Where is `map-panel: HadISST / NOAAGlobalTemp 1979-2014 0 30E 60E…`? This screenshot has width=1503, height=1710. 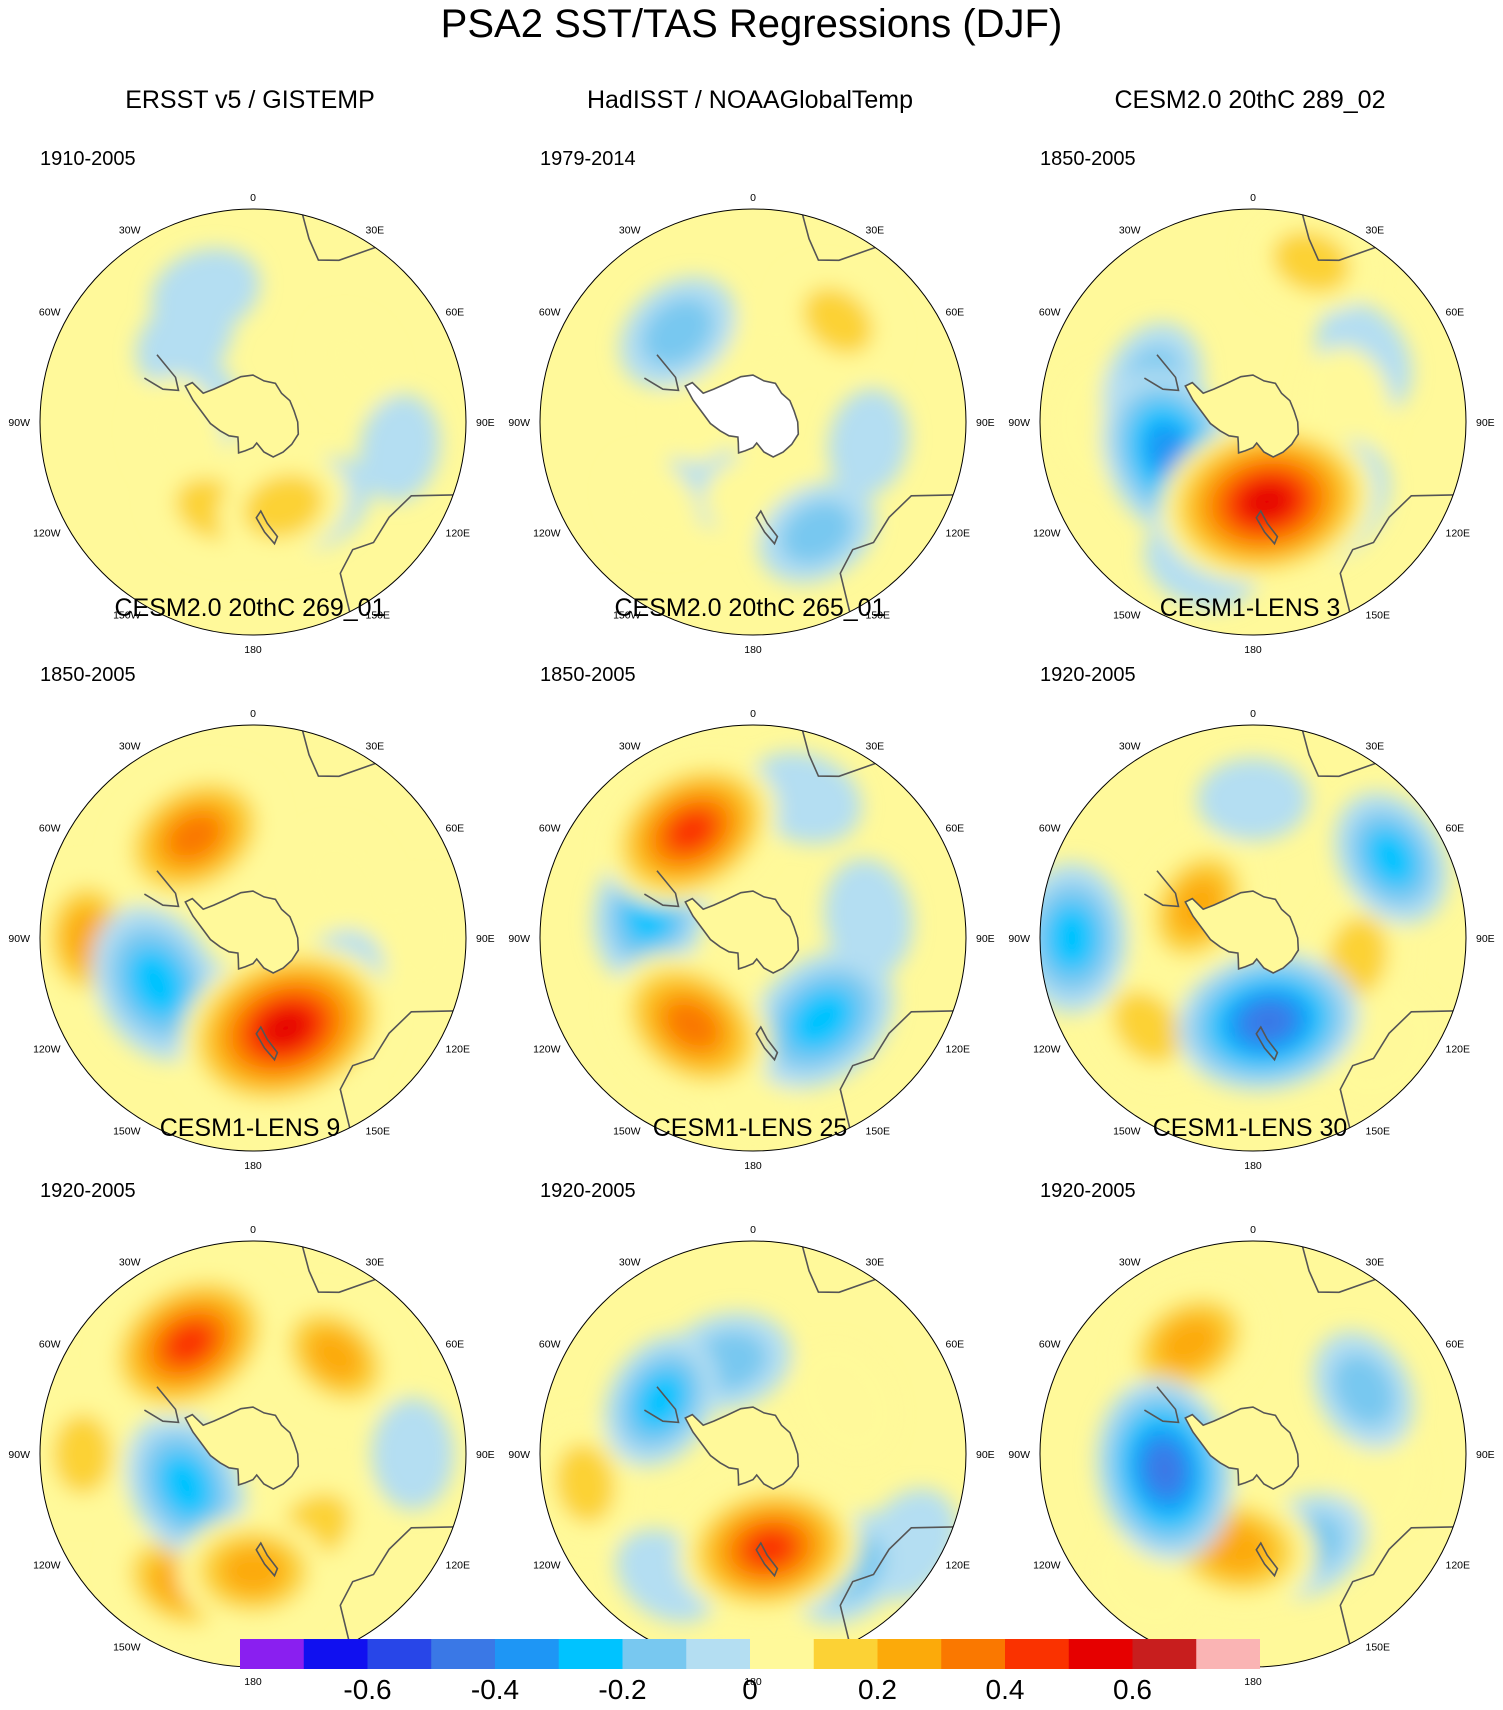
map-panel: HadISST / NOAAGlobalTemp 1979-2014 0 30E 60E… is located at coordinates (750, 364).